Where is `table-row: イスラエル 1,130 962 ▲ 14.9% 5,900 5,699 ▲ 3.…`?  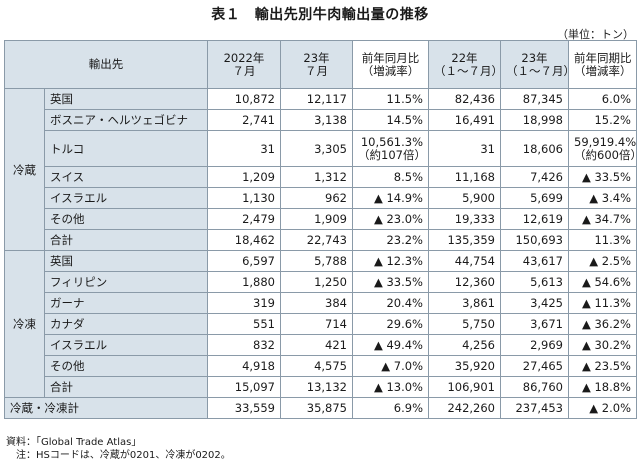
table-row: イスラエル 1,130 962 ▲ 14.9% 5,900 5,699 ▲ 3.… is located at coordinates (321, 198).